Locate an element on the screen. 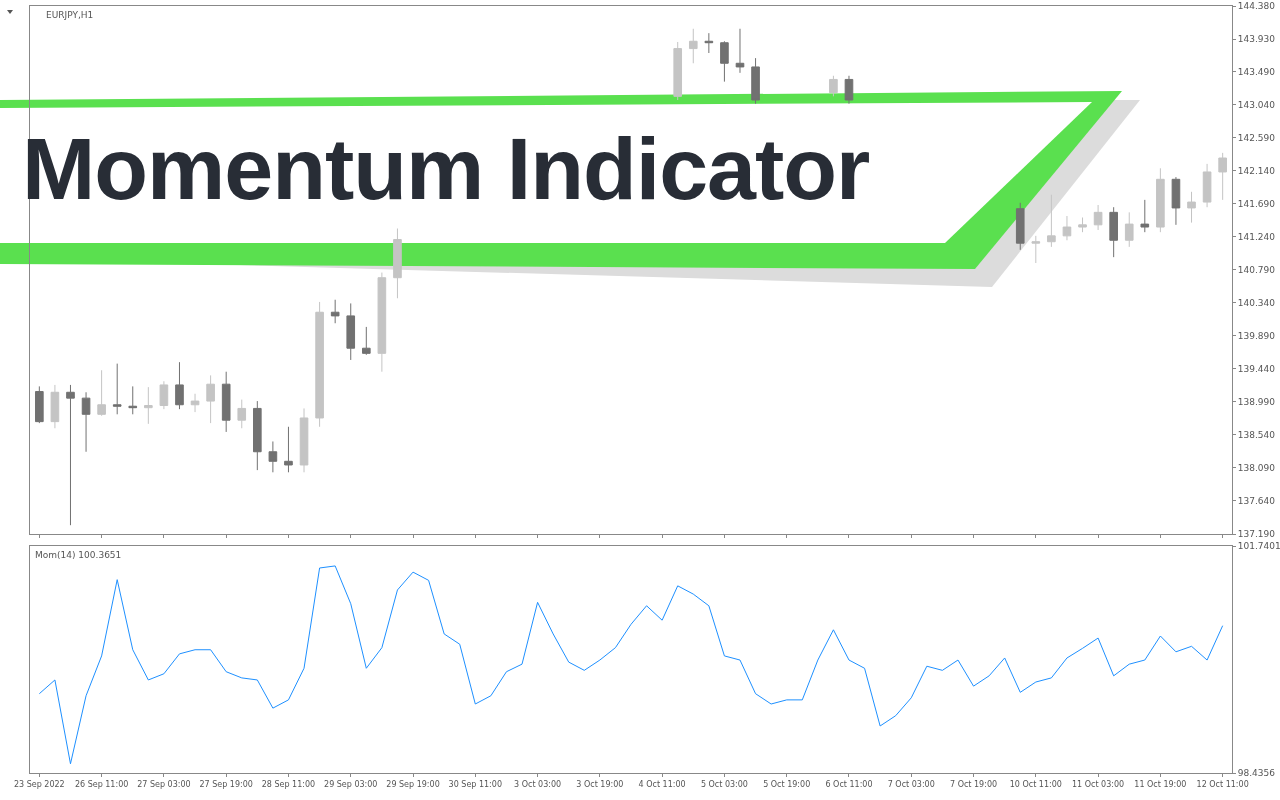 The height and width of the screenshot is (800, 1280). x-tick-label: 10 Oct 11:00 is located at coordinates (1035, 784).